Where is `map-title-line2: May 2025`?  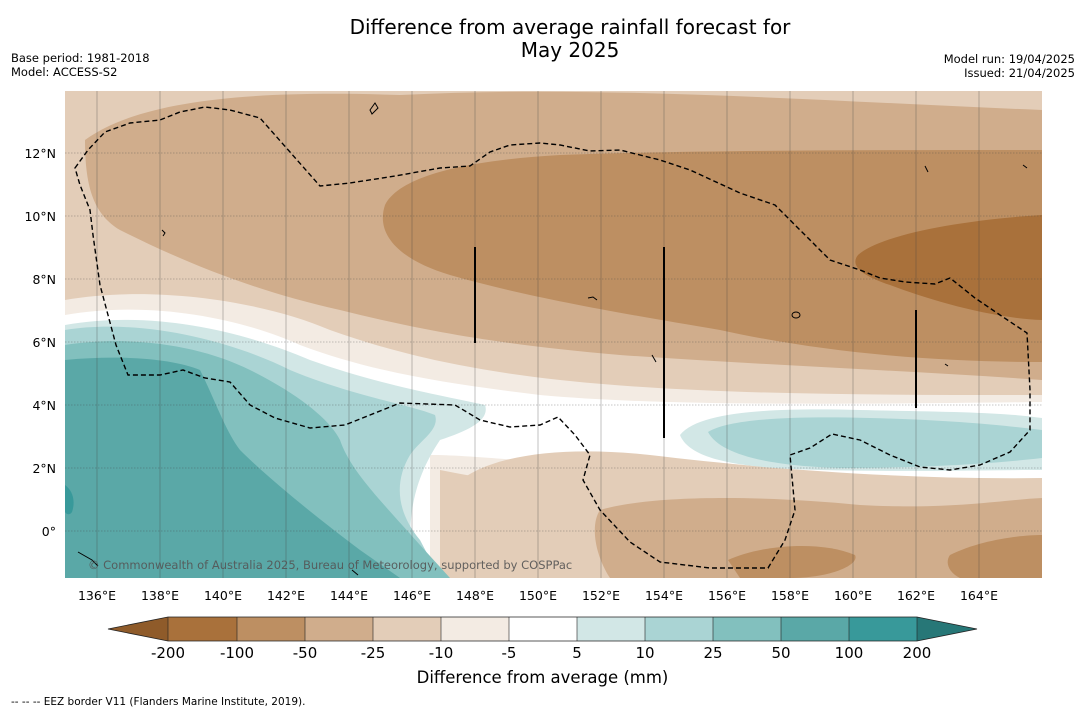
map-title-line2: May 2025 is located at coordinates (570, 50).